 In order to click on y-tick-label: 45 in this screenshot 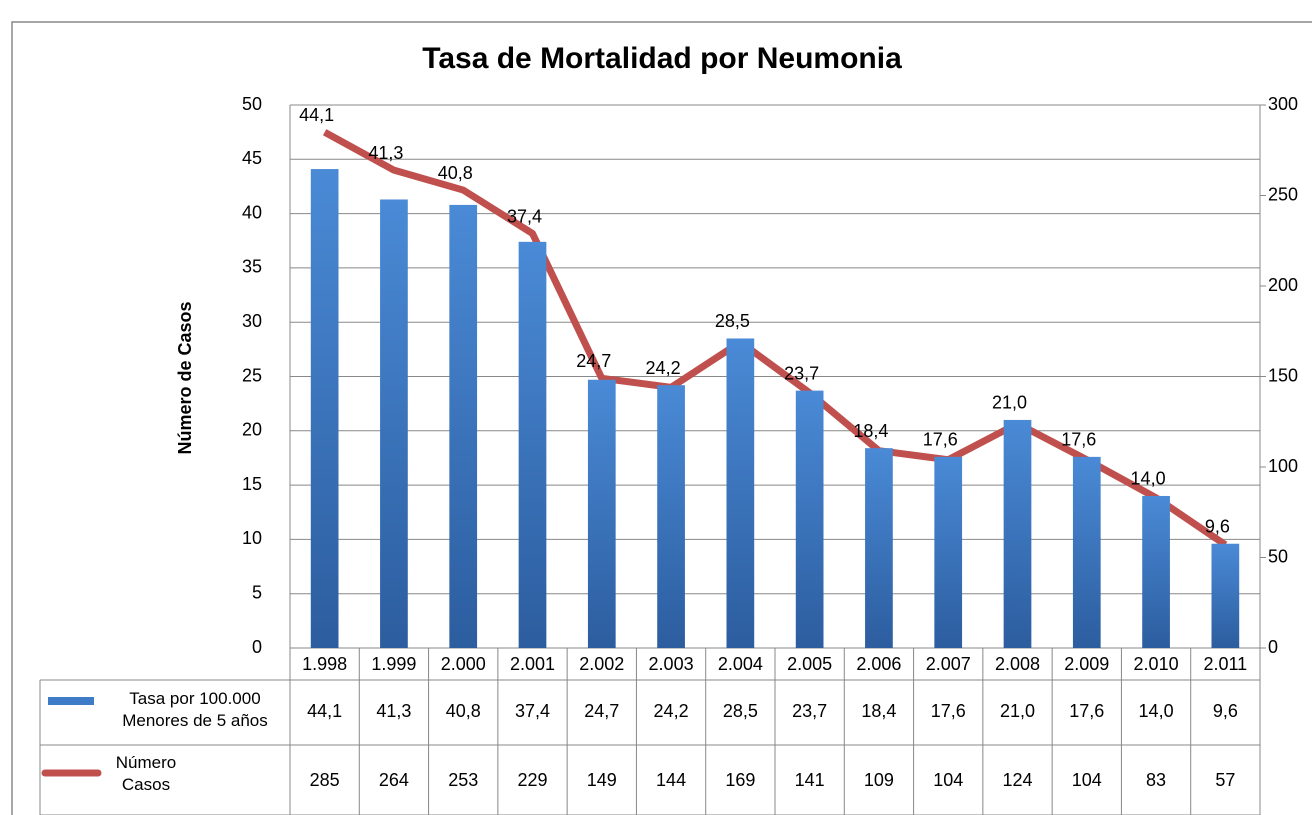, I will do `click(252, 158)`.